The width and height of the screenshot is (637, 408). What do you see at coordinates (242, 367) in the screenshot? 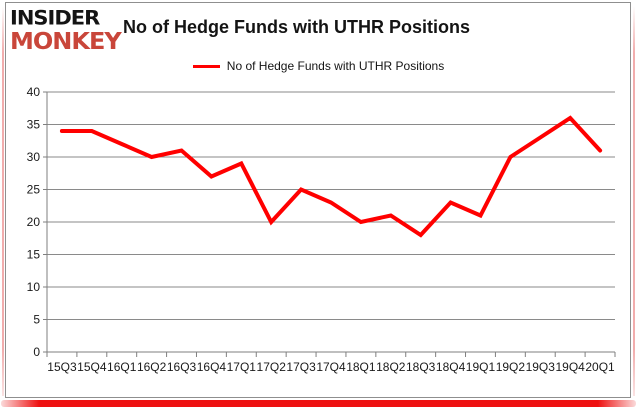
I see `x-axis-label: 17Q1` at bounding box center [242, 367].